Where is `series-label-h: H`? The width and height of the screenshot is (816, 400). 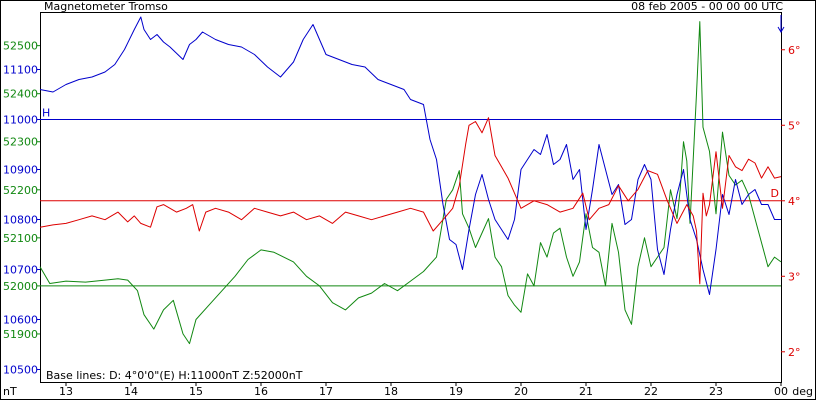 series-label-h: H is located at coordinates (46, 113).